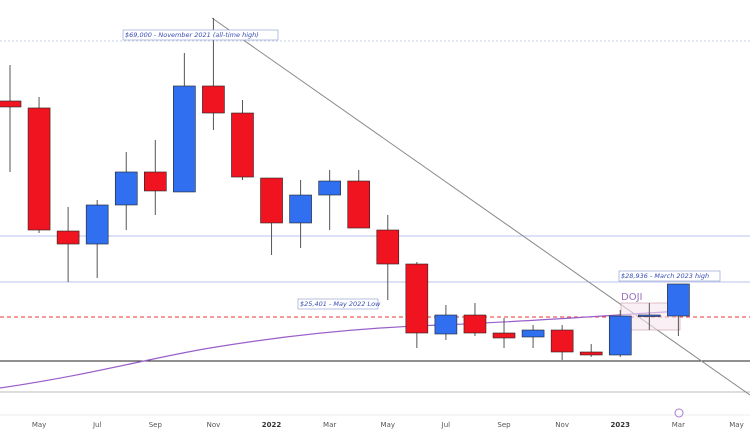  Describe the element at coordinates (631, 297) in the screenshot. I see `annotation: DOJI` at that location.